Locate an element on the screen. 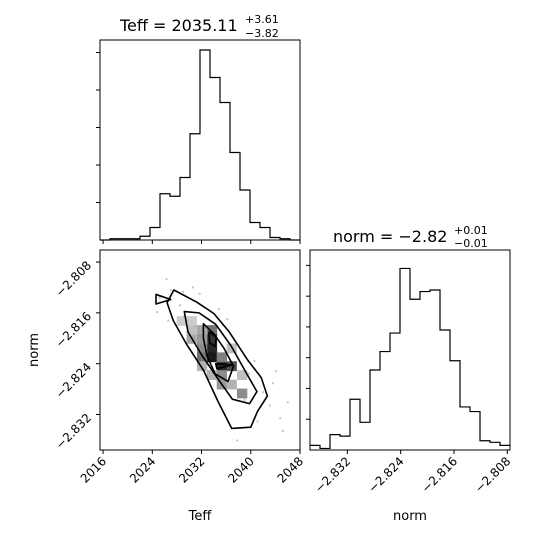 The width and height of the screenshot is (550, 550). norm-hist-xtick-label-3: −2.808 is located at coordinates (492, 474).